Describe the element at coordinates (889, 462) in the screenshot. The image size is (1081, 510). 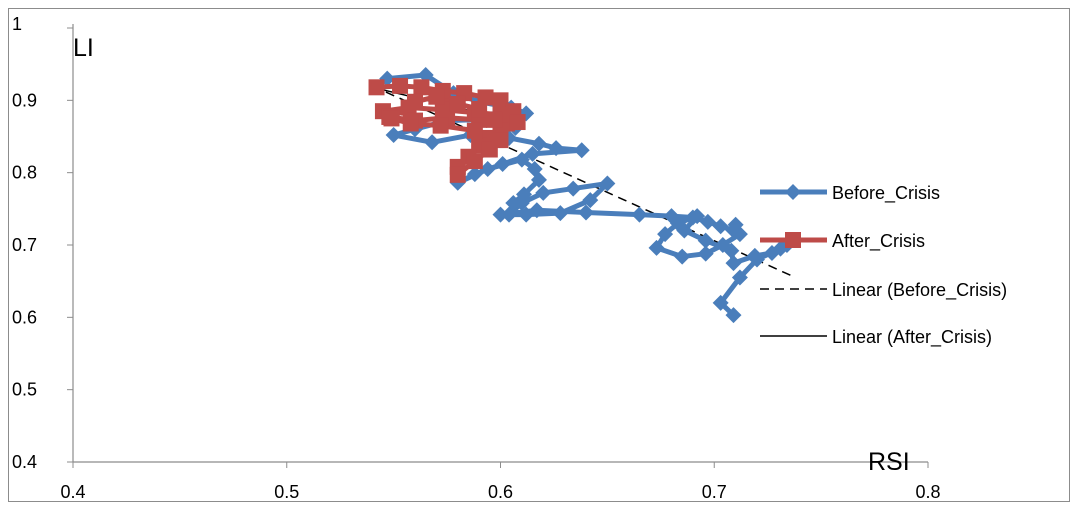
I see `x-axis-title: RSI` at that location.